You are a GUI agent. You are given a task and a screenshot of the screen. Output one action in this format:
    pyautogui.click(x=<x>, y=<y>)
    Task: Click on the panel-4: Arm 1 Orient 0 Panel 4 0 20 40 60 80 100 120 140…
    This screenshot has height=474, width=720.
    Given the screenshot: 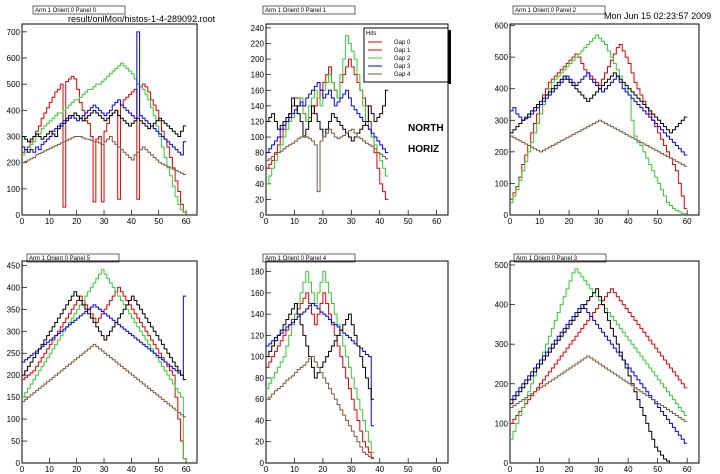 What is the action you would take?
    pyautogui.click(x=350, y=363)
    